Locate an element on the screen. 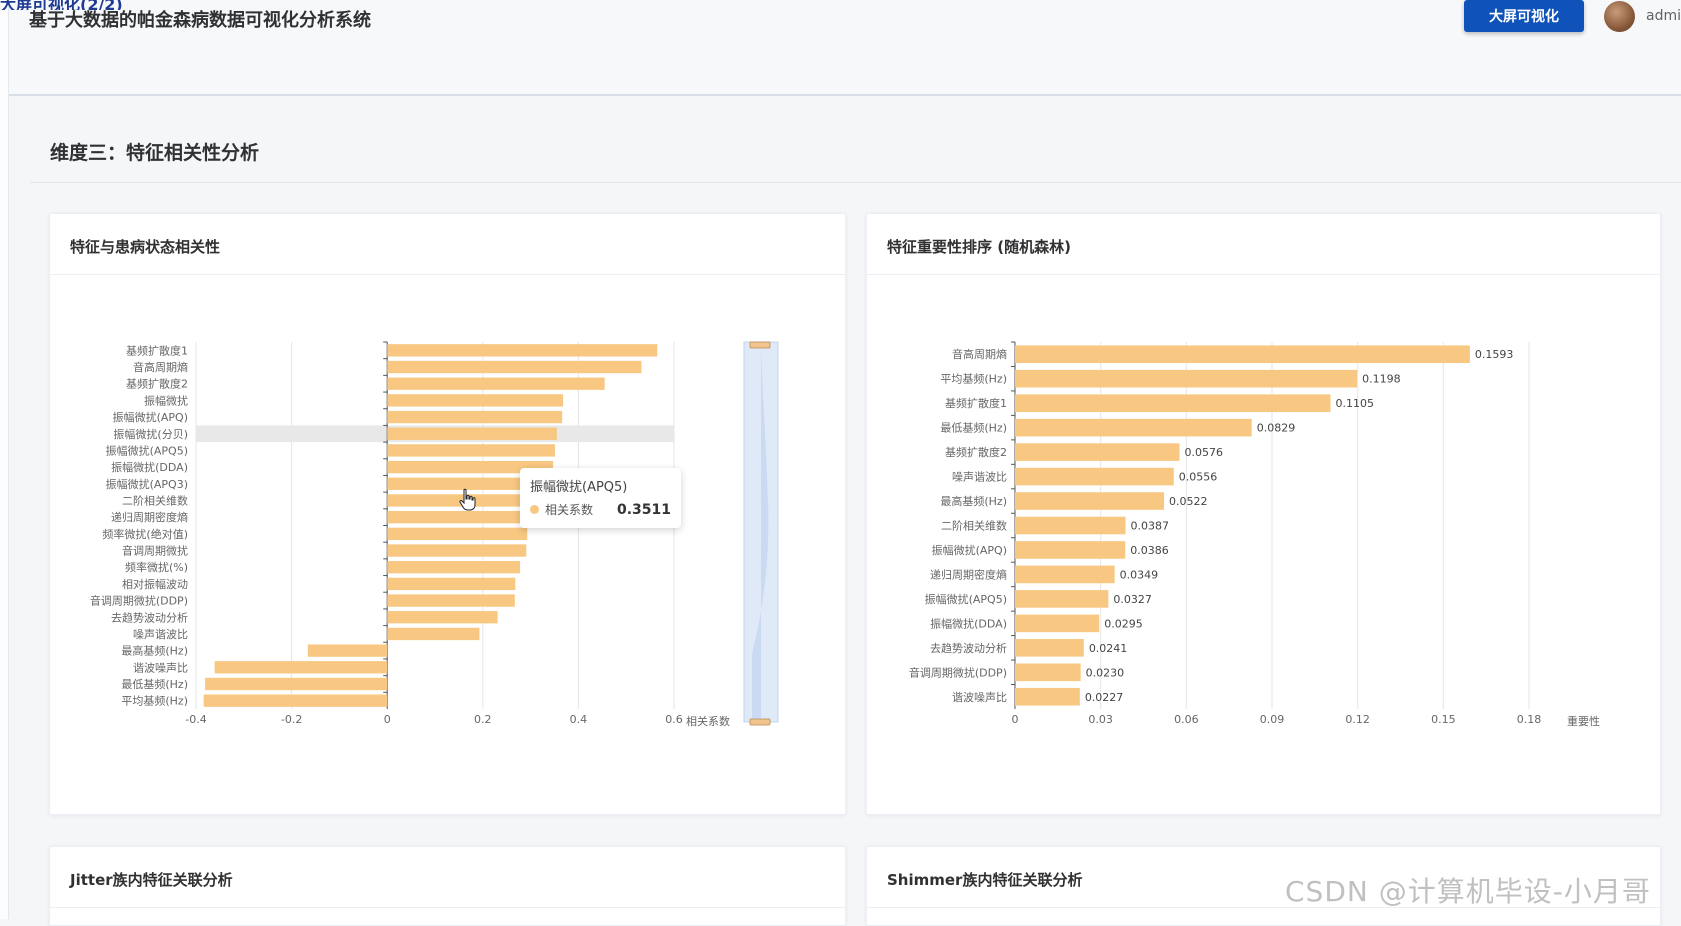 This screenshot has width=1681, height=926. y-category-label: 振幅微扰(APQ) is located at coordinates (150, 417).